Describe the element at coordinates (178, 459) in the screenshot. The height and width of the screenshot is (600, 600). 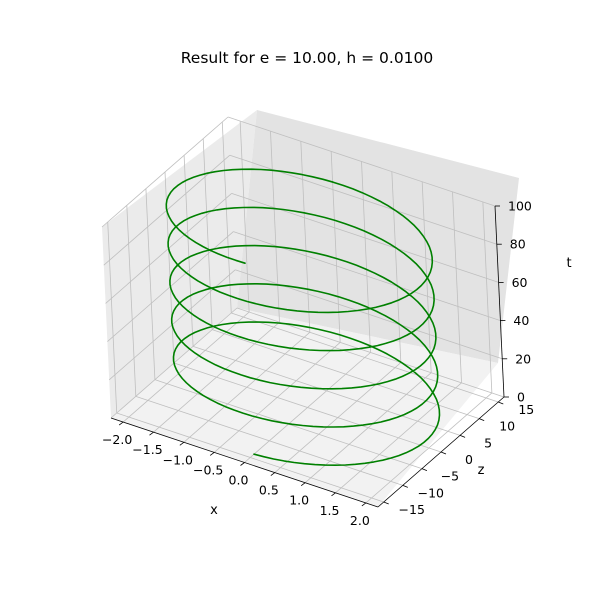
I see `x-tick-label: −1.0` at that location.